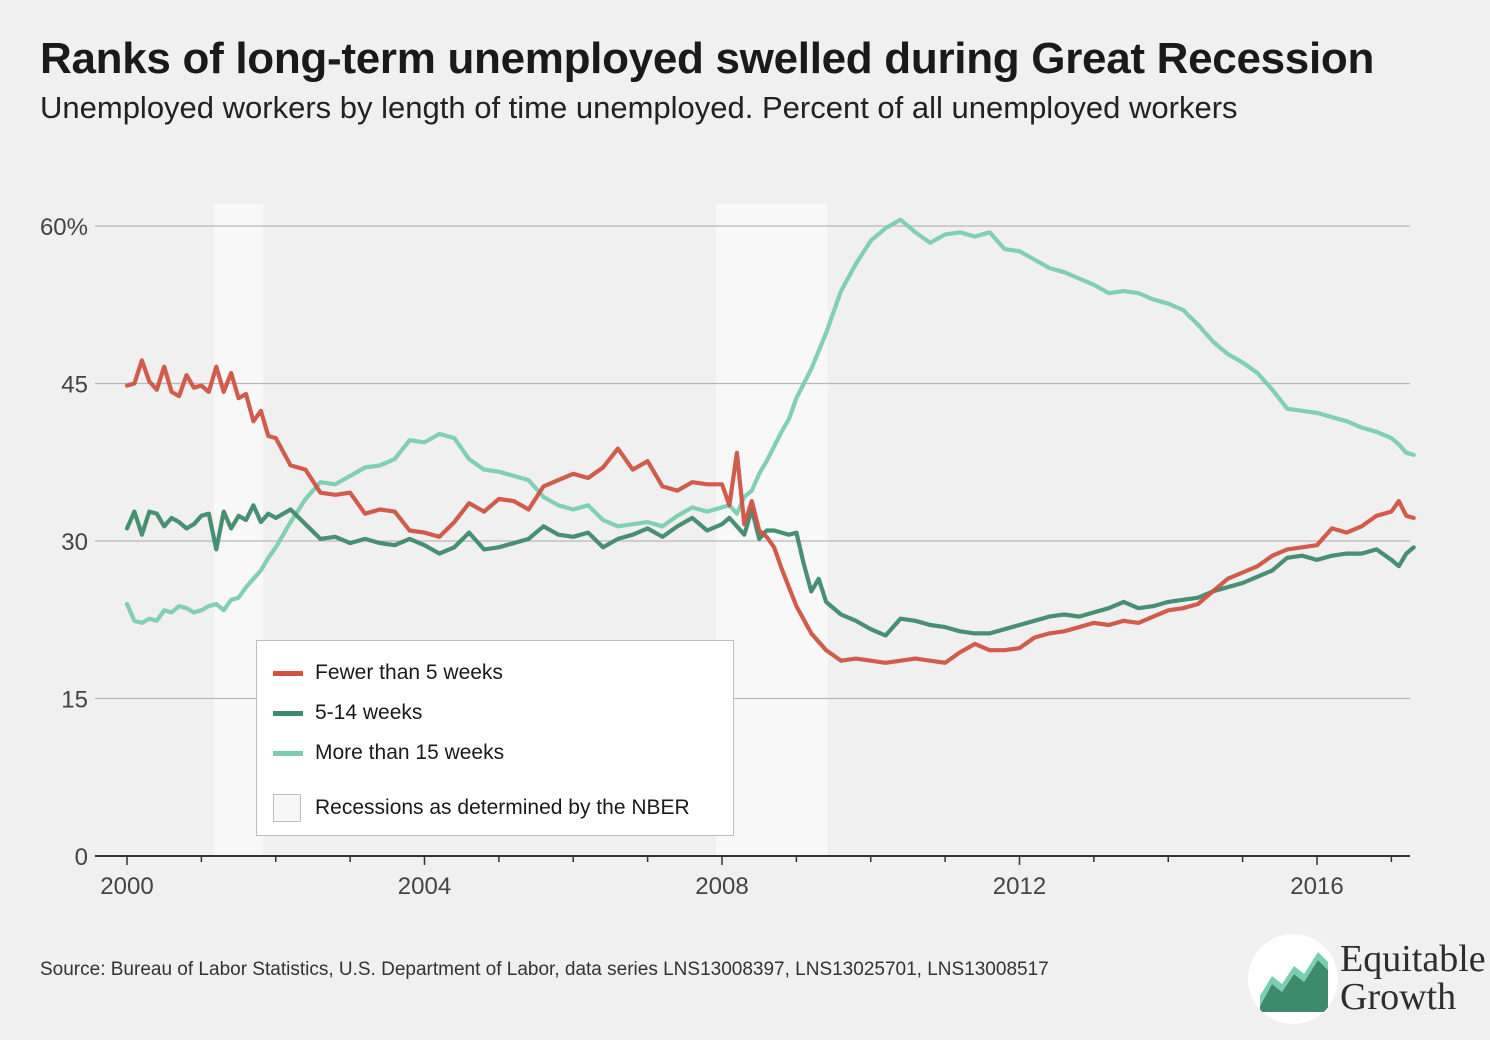  What do you see at coordinates (1019, 886) in the screenshot?
I see `x-tick-label: 2012` at bounding box center [1019, 886].